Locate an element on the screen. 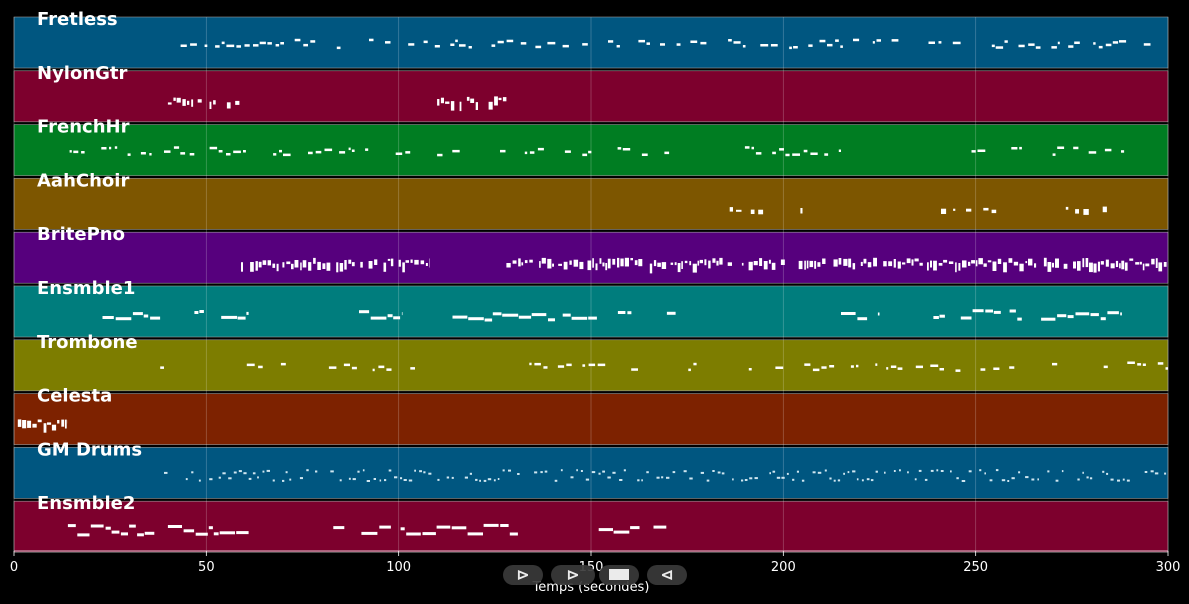 Image resolution: width=1189 pixels, height=604 pixels. play-button: ⊳ is located at coordinates (523, 575).